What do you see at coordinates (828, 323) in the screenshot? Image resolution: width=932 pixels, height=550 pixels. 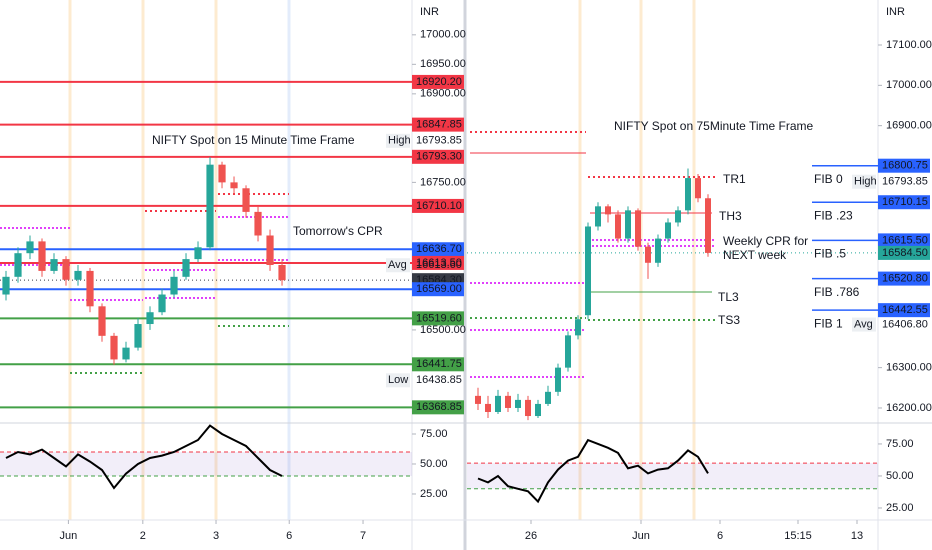 I see `fib-label: FIB 1` at bounding box center [828, 323].